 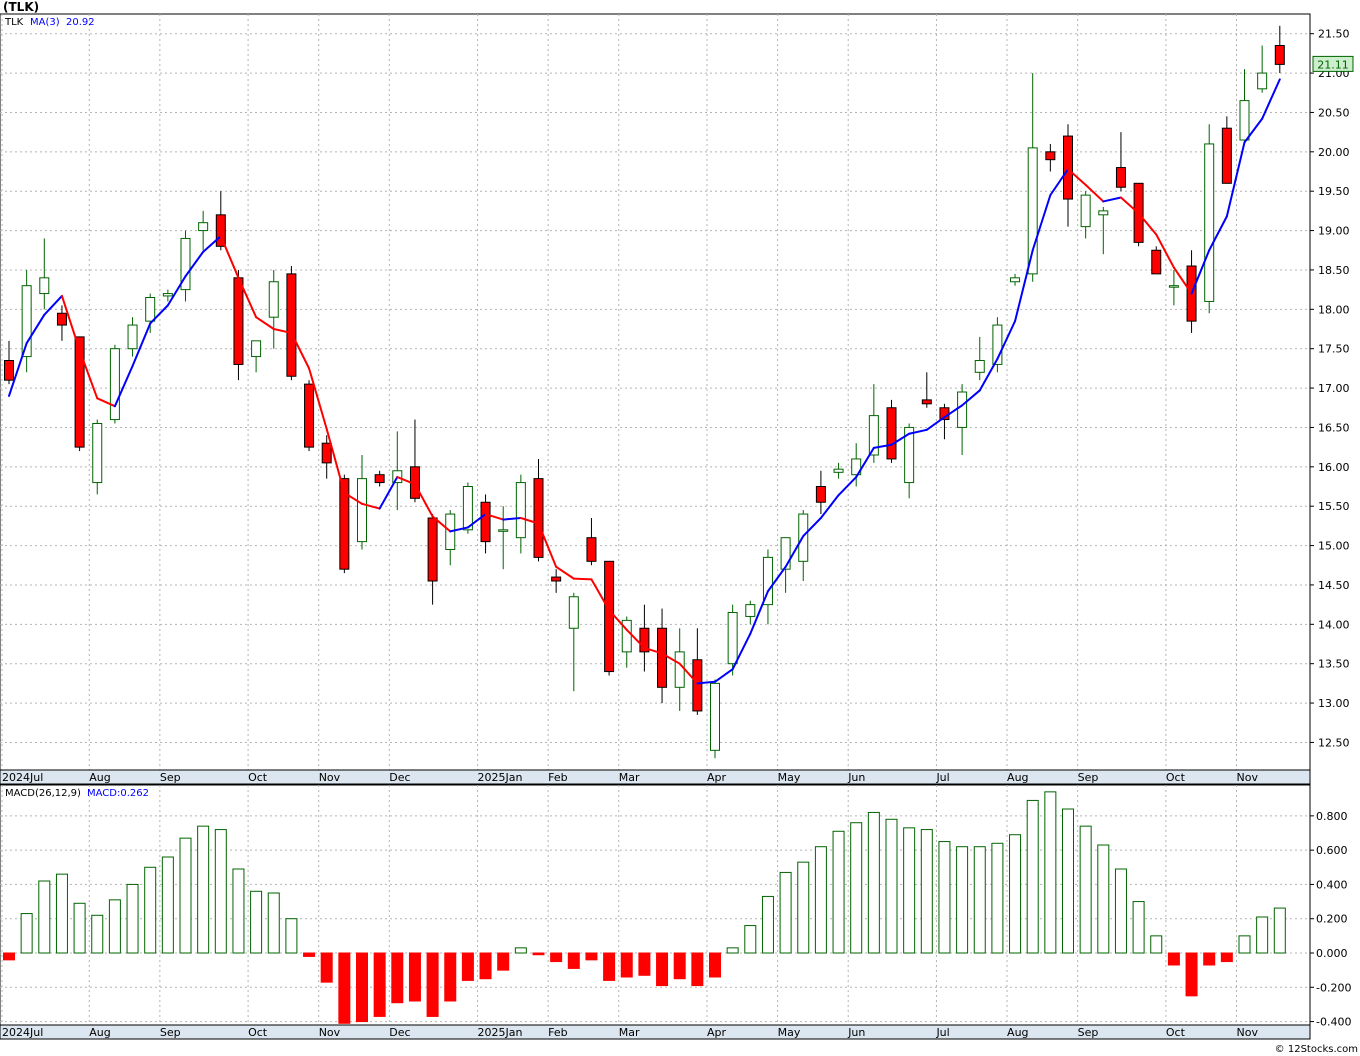 What do you see at coordinates (856, 777) in the screenshot?
I see `price-month-label: Jun` at bounding box center [856, 777].